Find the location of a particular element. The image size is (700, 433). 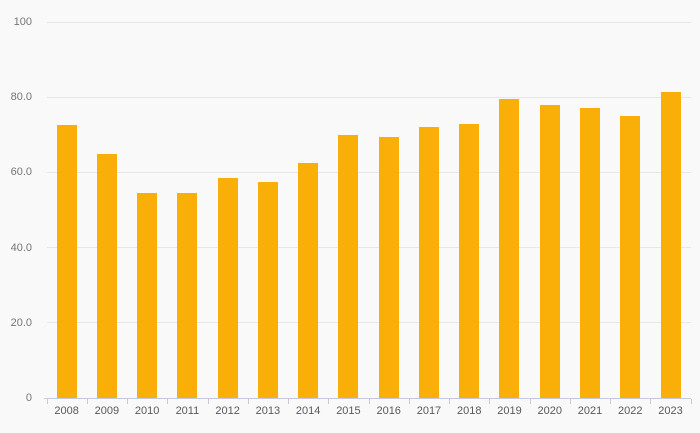

x-axis-label: 2008 is located at coordinates (66, 411).